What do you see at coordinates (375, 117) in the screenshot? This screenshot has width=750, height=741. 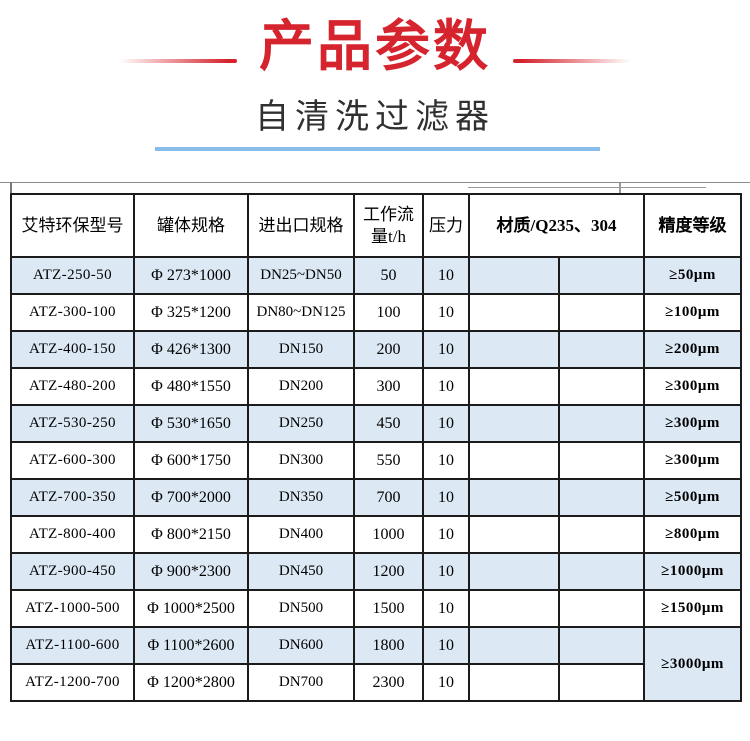 I see `product-subtitle: 自清洗过滤器` at bounding box center [375, 117].